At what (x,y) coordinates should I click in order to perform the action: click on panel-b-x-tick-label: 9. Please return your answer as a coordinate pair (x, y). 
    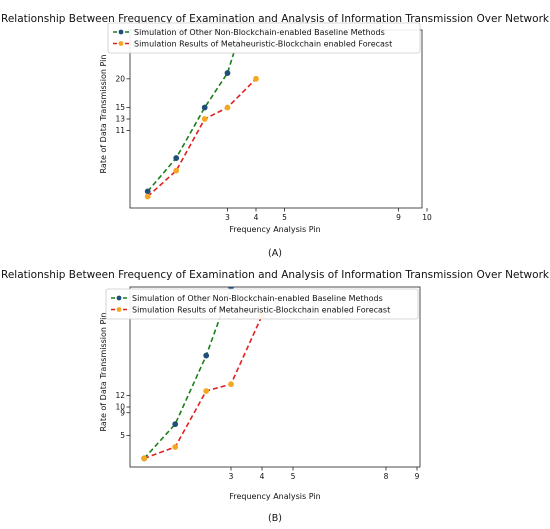
    Looking at the image, I should click on (417, 476).